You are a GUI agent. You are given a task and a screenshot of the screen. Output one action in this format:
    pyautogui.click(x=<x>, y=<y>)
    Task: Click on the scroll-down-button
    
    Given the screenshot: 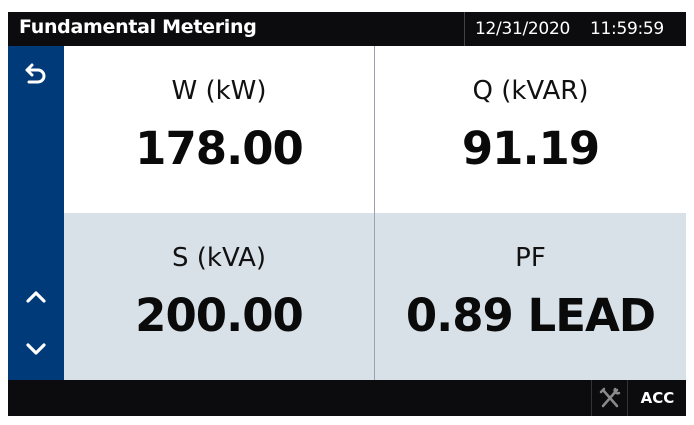 What is the action you would take?
    pyautogui.click(x=36, y=350)
    